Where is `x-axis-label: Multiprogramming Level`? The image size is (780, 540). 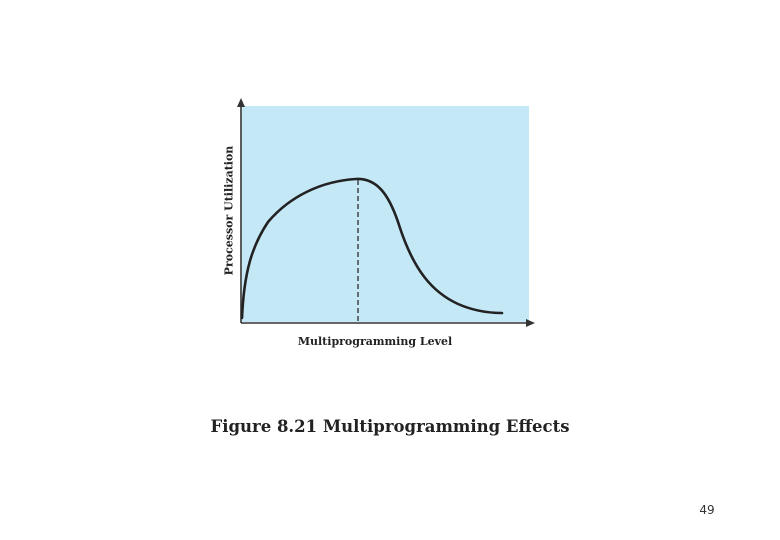
x-axis-label: Multiprogramming Level is located at coordinates (375, 341).